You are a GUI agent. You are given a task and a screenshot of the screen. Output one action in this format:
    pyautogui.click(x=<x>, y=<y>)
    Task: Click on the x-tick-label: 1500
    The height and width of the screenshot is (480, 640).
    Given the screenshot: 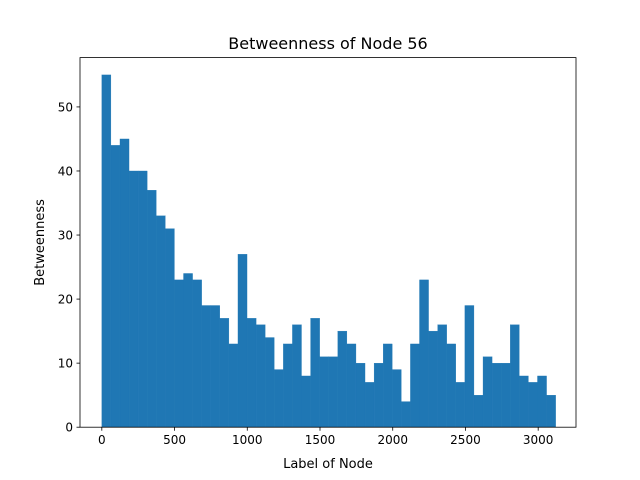 What is the action you would take?
    pyautogui.click(x=320, y=440)
    